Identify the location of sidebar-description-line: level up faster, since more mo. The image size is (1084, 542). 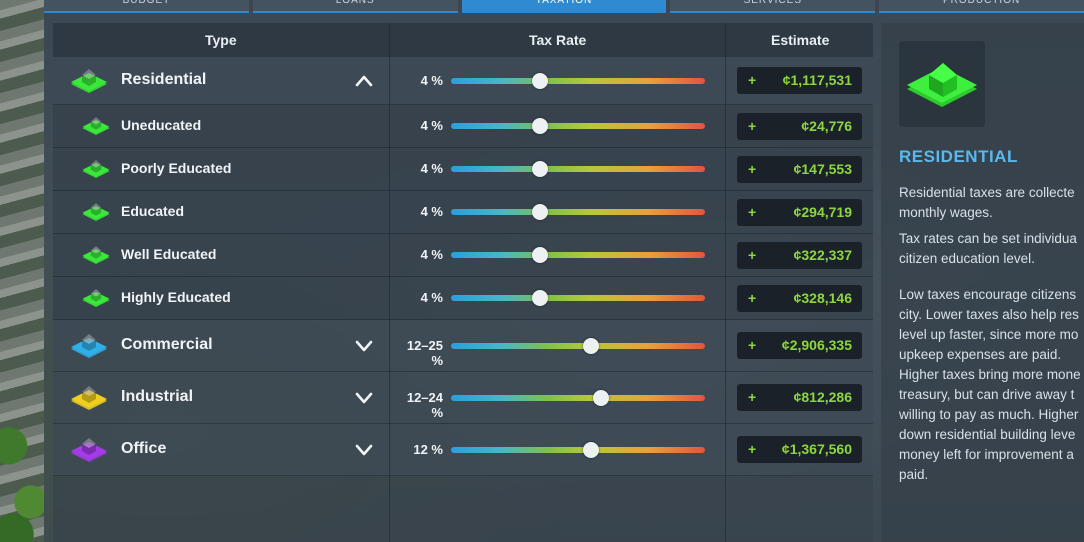
(989, 334).